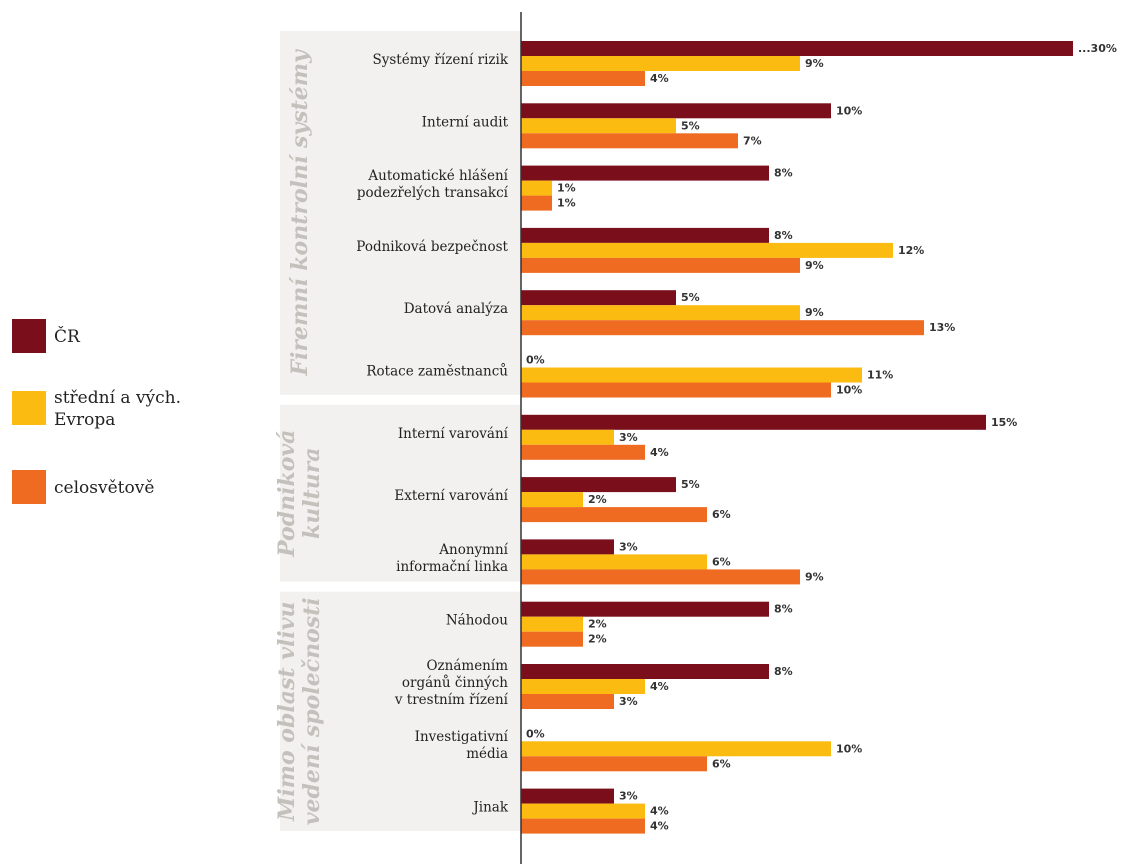 Image resolution: width=1122 pixels, height=864 pixels. I want to click on category-label: Jinak, so click(489, 808).